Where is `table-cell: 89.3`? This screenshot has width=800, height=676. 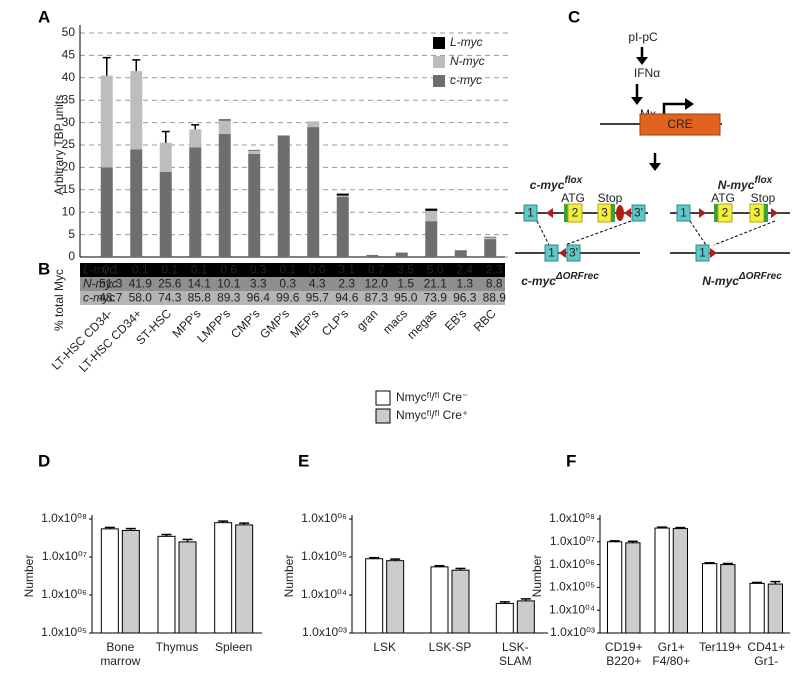 table-cell: 89.3 is located at coordinates (229, 298).